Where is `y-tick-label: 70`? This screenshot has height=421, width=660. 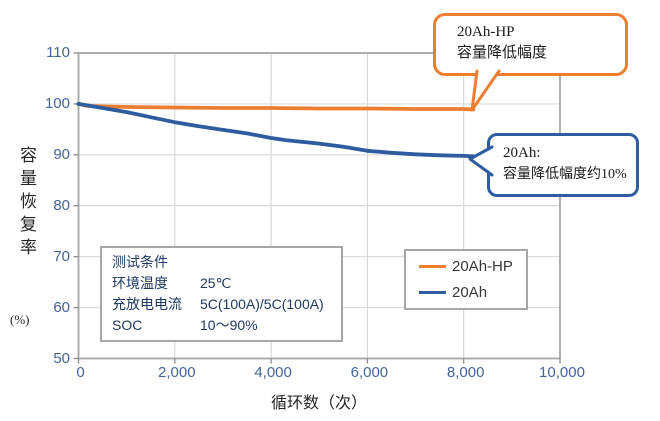
y-tick-label: 70 is located at coordinates (61, 256).